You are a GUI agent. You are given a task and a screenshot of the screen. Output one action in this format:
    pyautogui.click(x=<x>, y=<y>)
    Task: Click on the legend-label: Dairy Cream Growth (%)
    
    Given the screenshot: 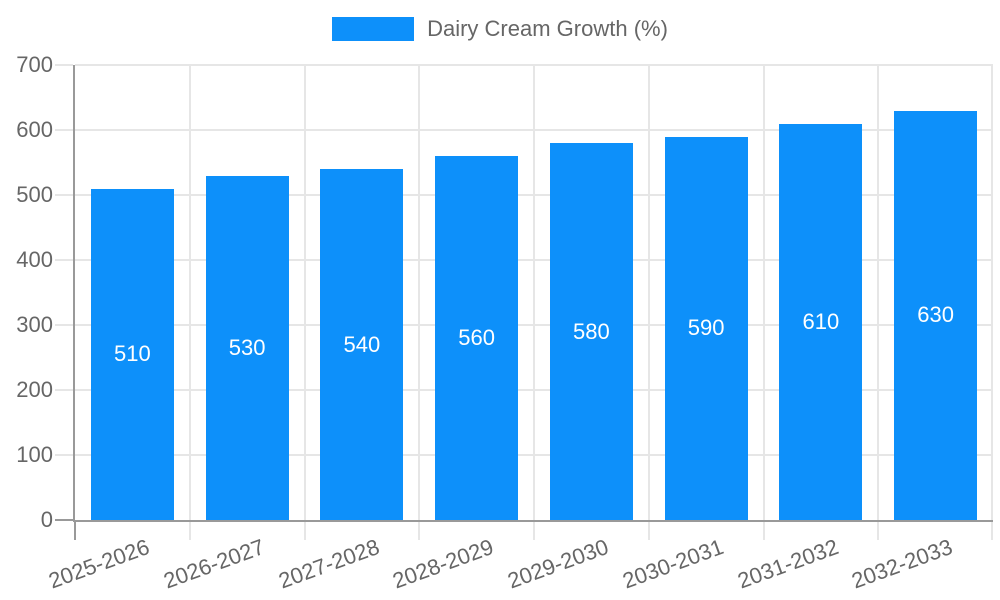 What is the action you would take?
    pyautogui.click(x=547, y=28)
    